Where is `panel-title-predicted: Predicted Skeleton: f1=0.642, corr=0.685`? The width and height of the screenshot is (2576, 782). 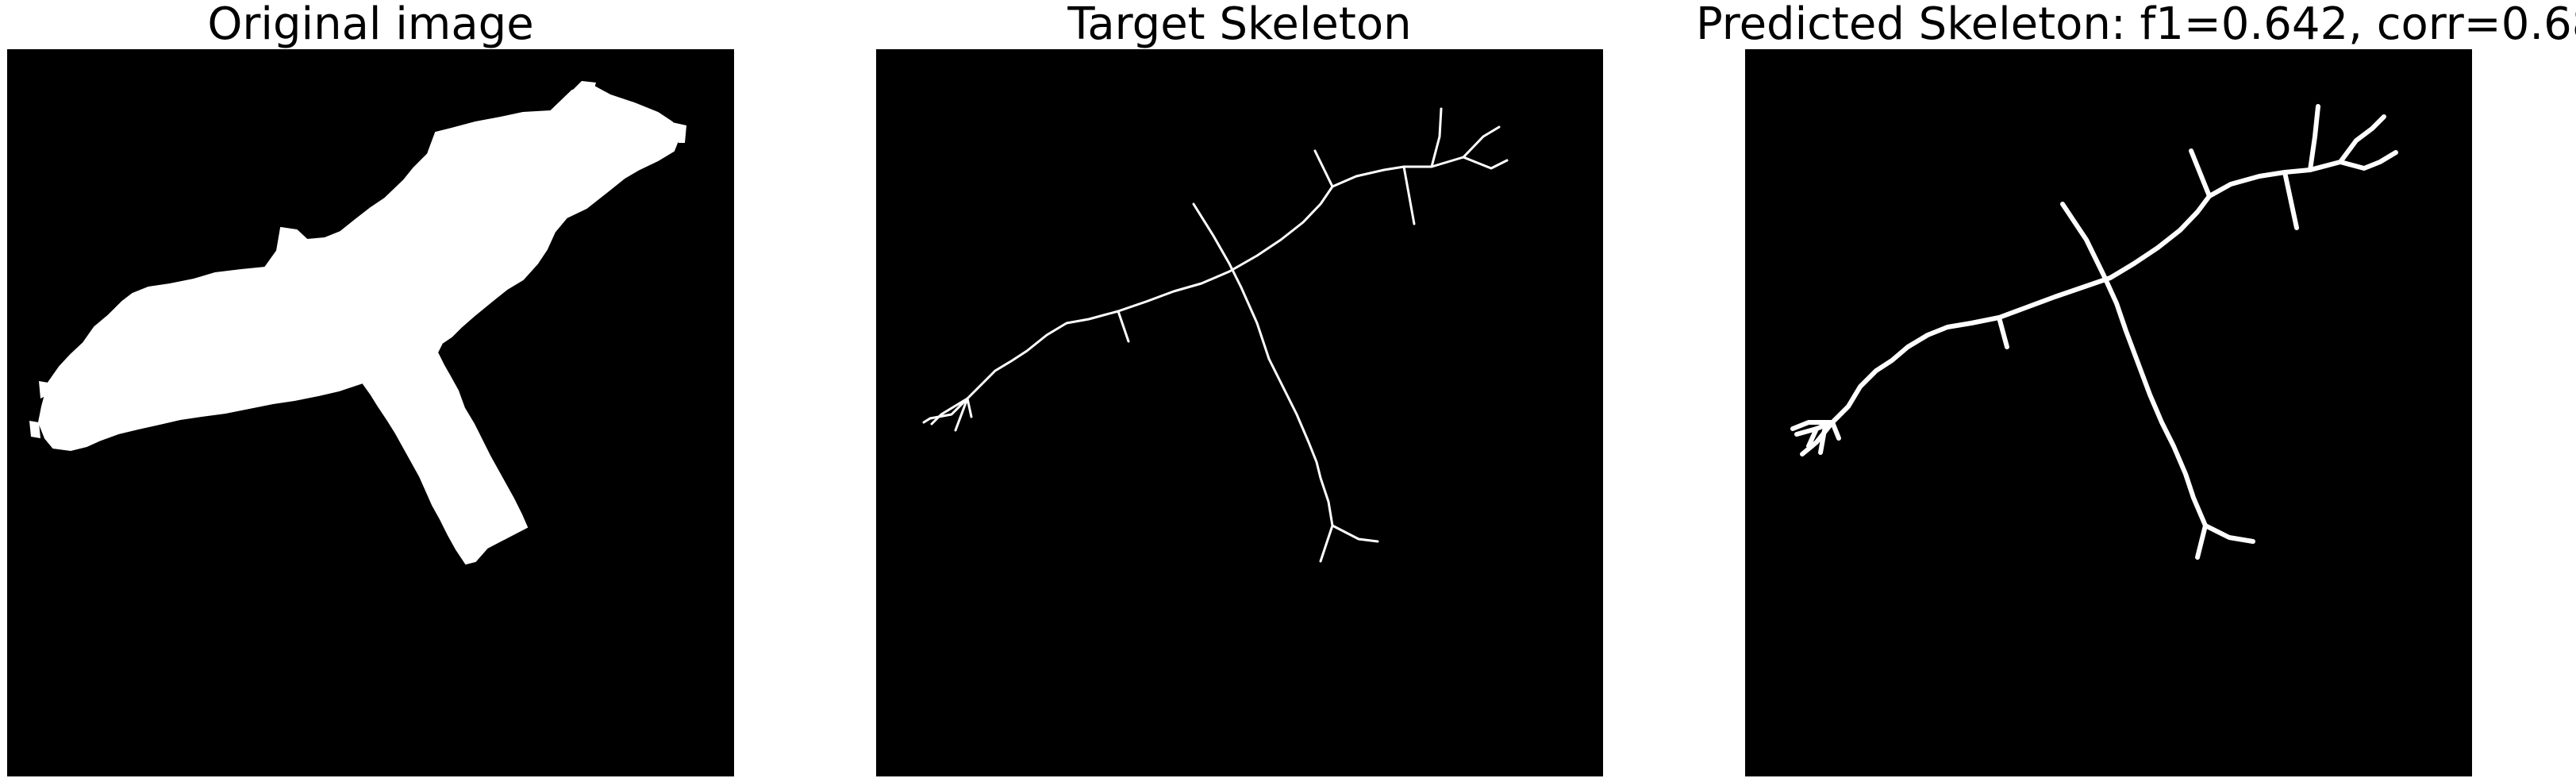 panel-title-predicted: Predicted Skeleton: f1=0.642, corr=0.685 is located at coordinates (2136, 25).